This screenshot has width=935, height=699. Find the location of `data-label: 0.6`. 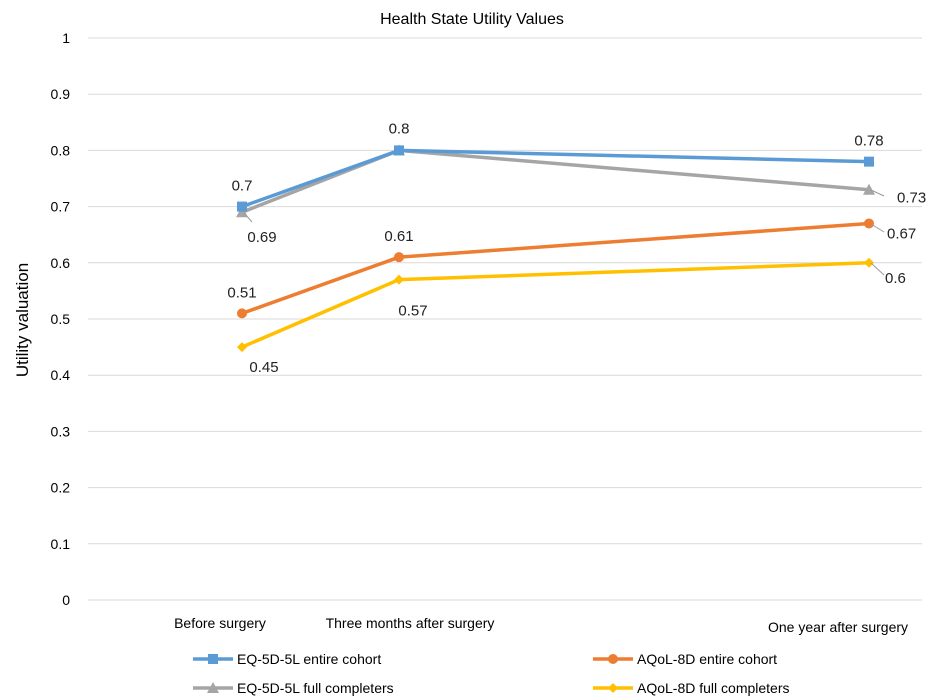

data-label: 0.6 is located at coordinates (895, 278).